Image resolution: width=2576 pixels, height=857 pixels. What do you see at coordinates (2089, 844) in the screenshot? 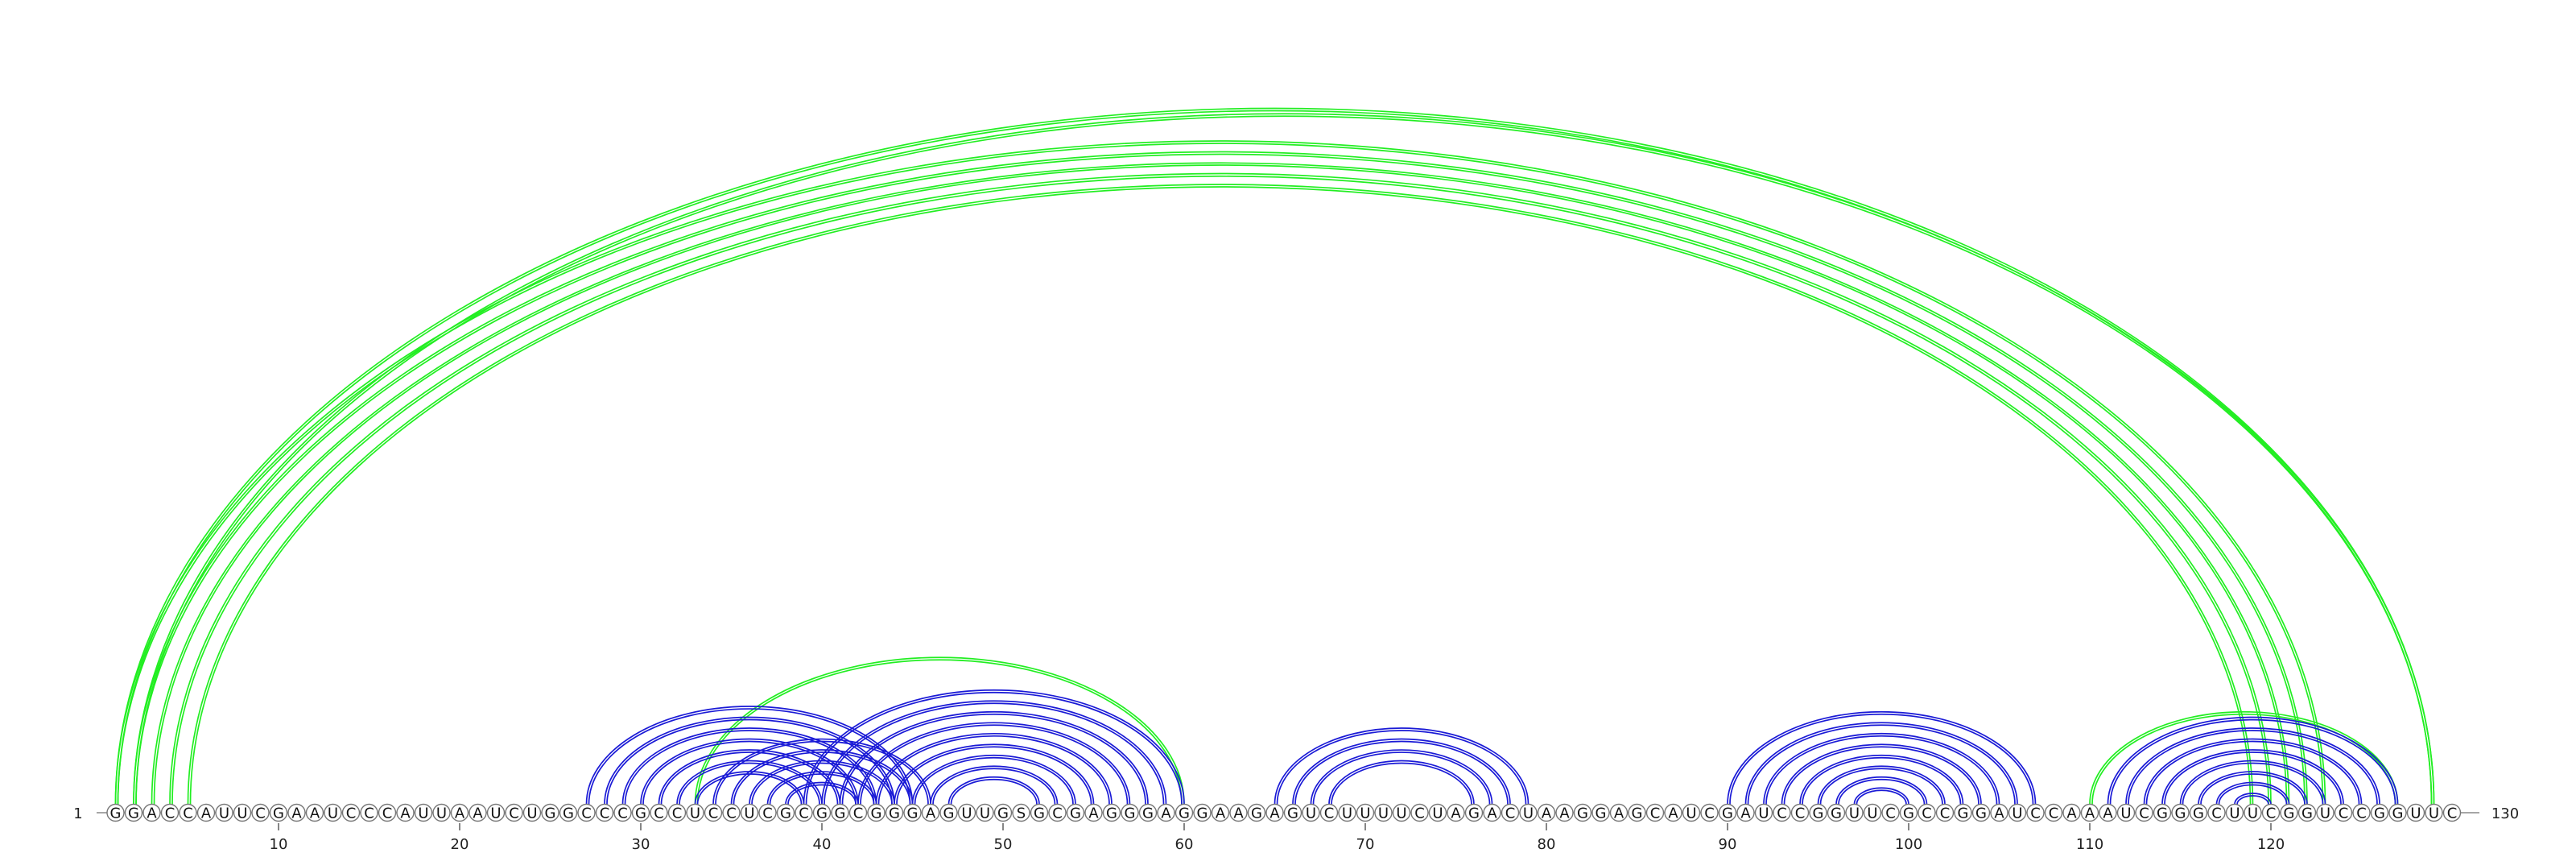
I see `tick-label: 110` at bounding box center [2089, 844].